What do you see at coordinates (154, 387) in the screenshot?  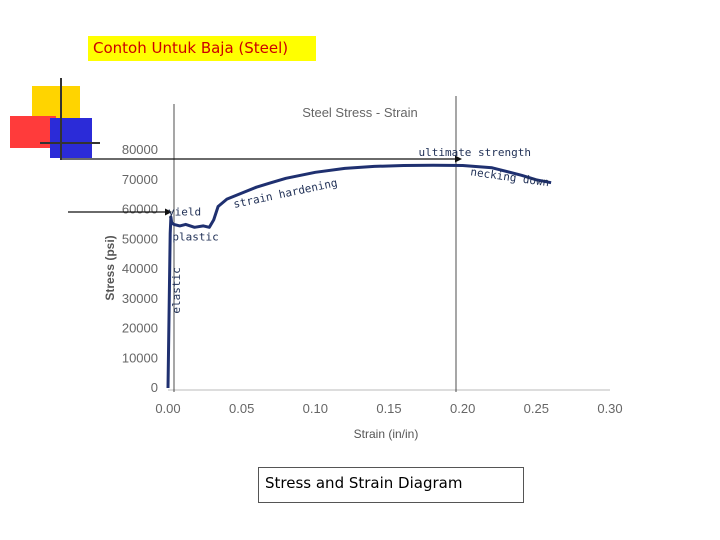 I see `y-tick-label: 0` at bounding box center [154, 387].